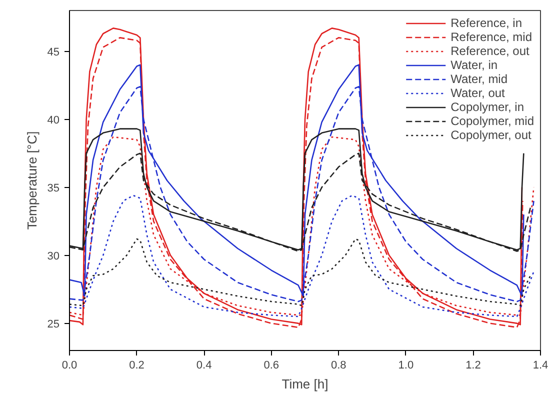 The image size is (551, 405). I want to click on y-tick-label: 35, so click(53, 188).